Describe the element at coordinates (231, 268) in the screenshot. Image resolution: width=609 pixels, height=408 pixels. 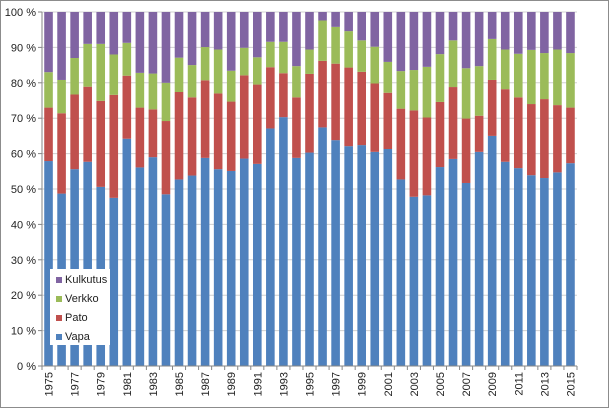
I see `bar-vapa-1989` at that location.